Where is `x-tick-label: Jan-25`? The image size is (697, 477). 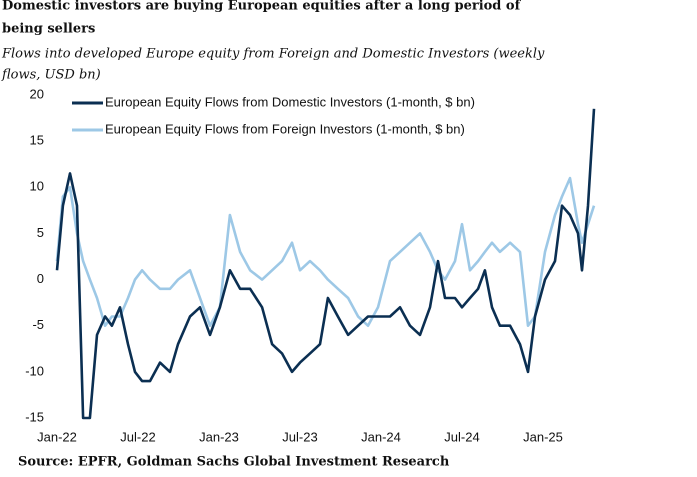 x-tick-label: Jan-25 is located at coordinates (543, 436).